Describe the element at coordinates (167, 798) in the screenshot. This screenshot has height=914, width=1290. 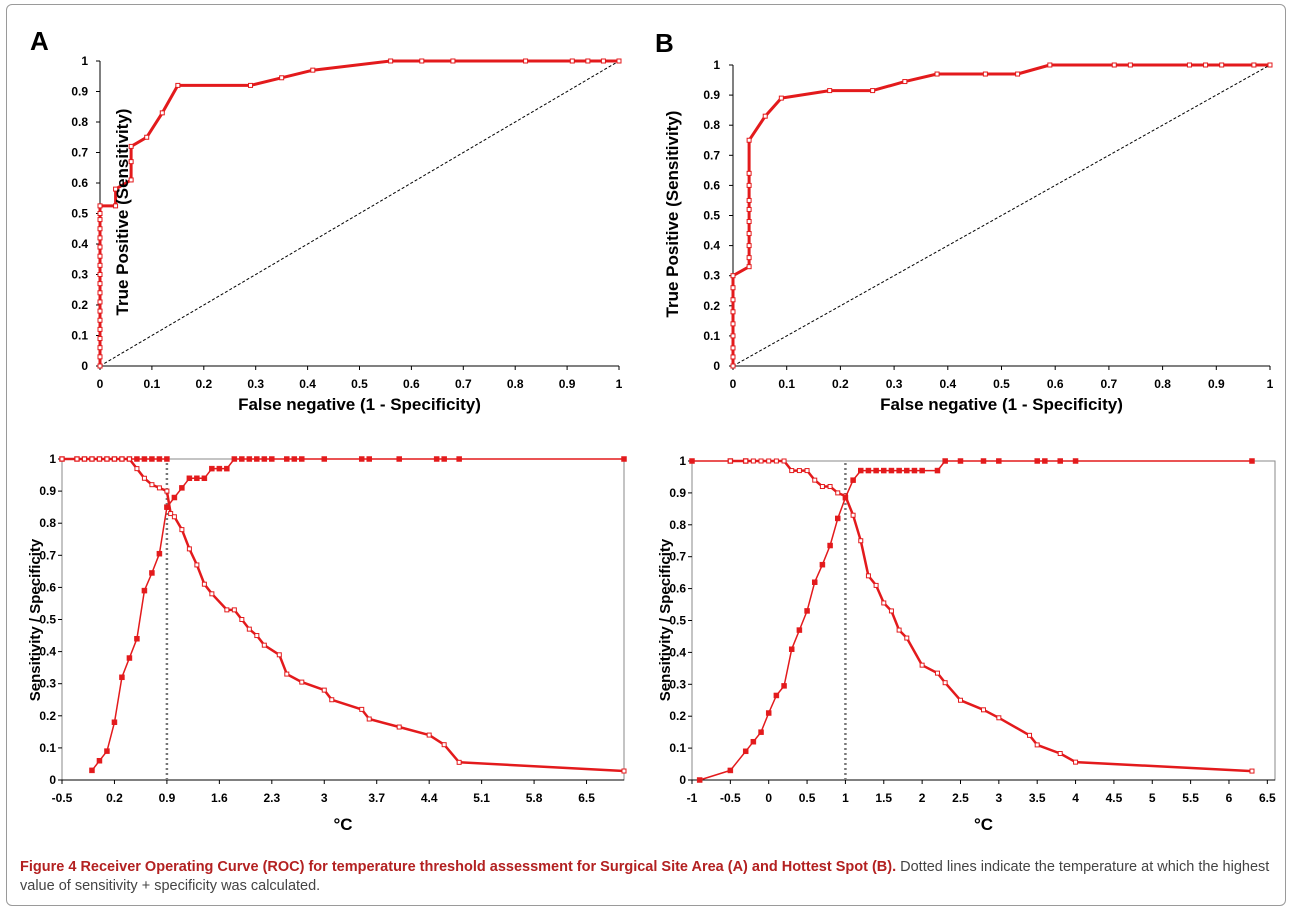
I see `x-tick-label: 0.9` at that location.